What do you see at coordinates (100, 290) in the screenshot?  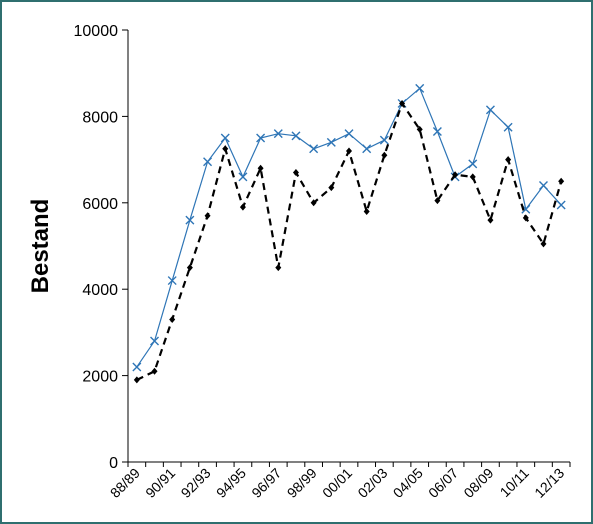 I see `y-tick-label: 4000` at bounding box center [100, 290].